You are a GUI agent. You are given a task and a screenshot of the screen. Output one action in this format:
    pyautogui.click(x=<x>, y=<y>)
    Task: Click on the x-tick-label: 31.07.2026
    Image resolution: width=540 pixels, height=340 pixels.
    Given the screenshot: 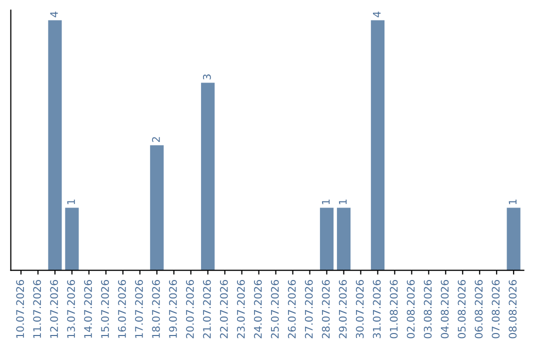 What is the action you would take?
    pyautogui.click(x=376, y=309)
    